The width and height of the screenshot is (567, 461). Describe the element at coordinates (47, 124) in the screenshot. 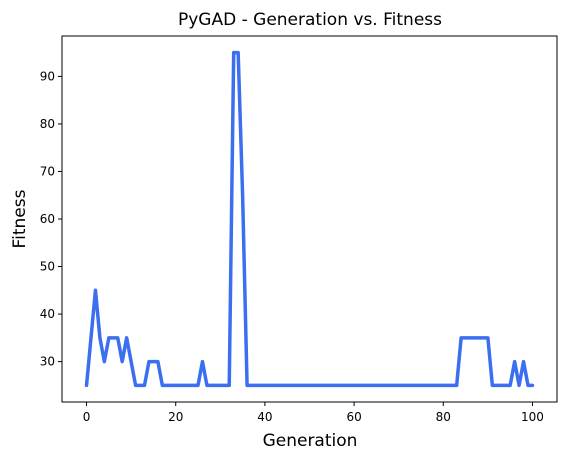

I see `y-tick-label: 80` at that location.